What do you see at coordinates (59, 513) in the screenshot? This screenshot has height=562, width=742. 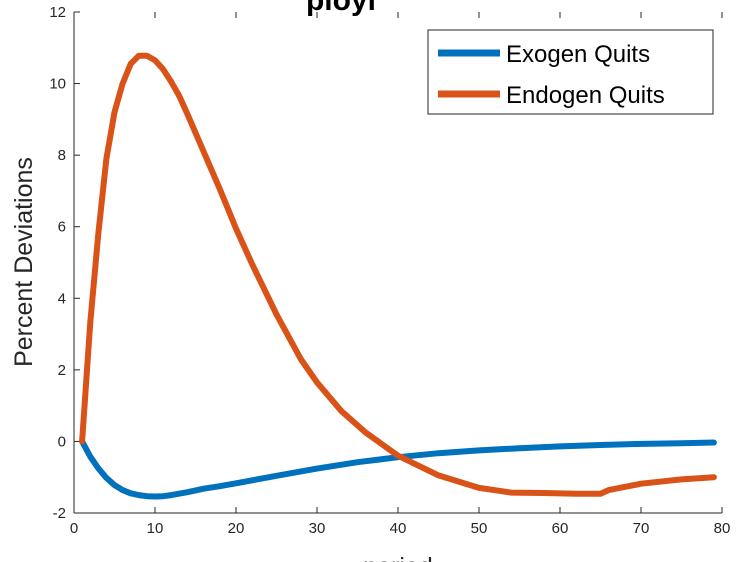 I see `y-tick-label: -2` at bounding box center [59, 513].